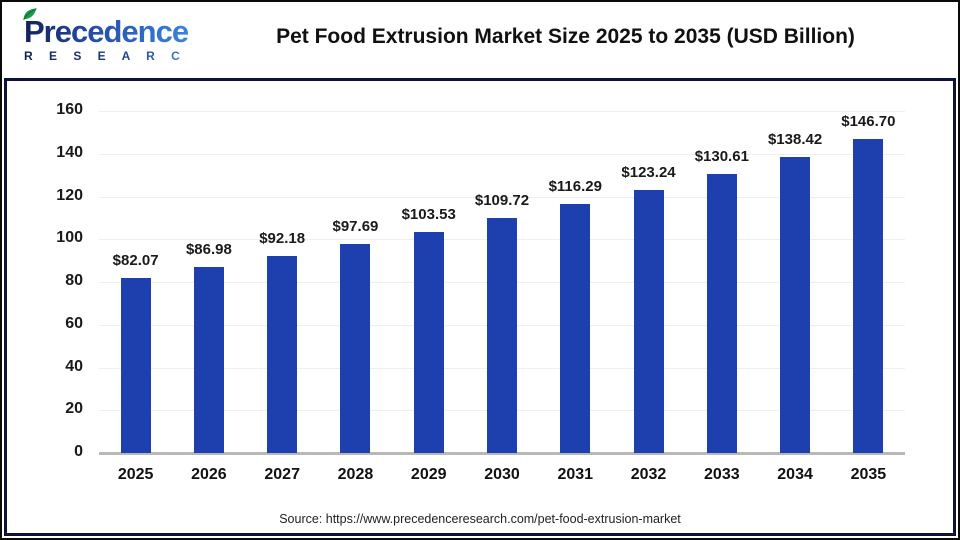 The image size is (960, 540). Describe the element at coordinates (868, 296) in the screenshot. I see `bar-2035` at that location.